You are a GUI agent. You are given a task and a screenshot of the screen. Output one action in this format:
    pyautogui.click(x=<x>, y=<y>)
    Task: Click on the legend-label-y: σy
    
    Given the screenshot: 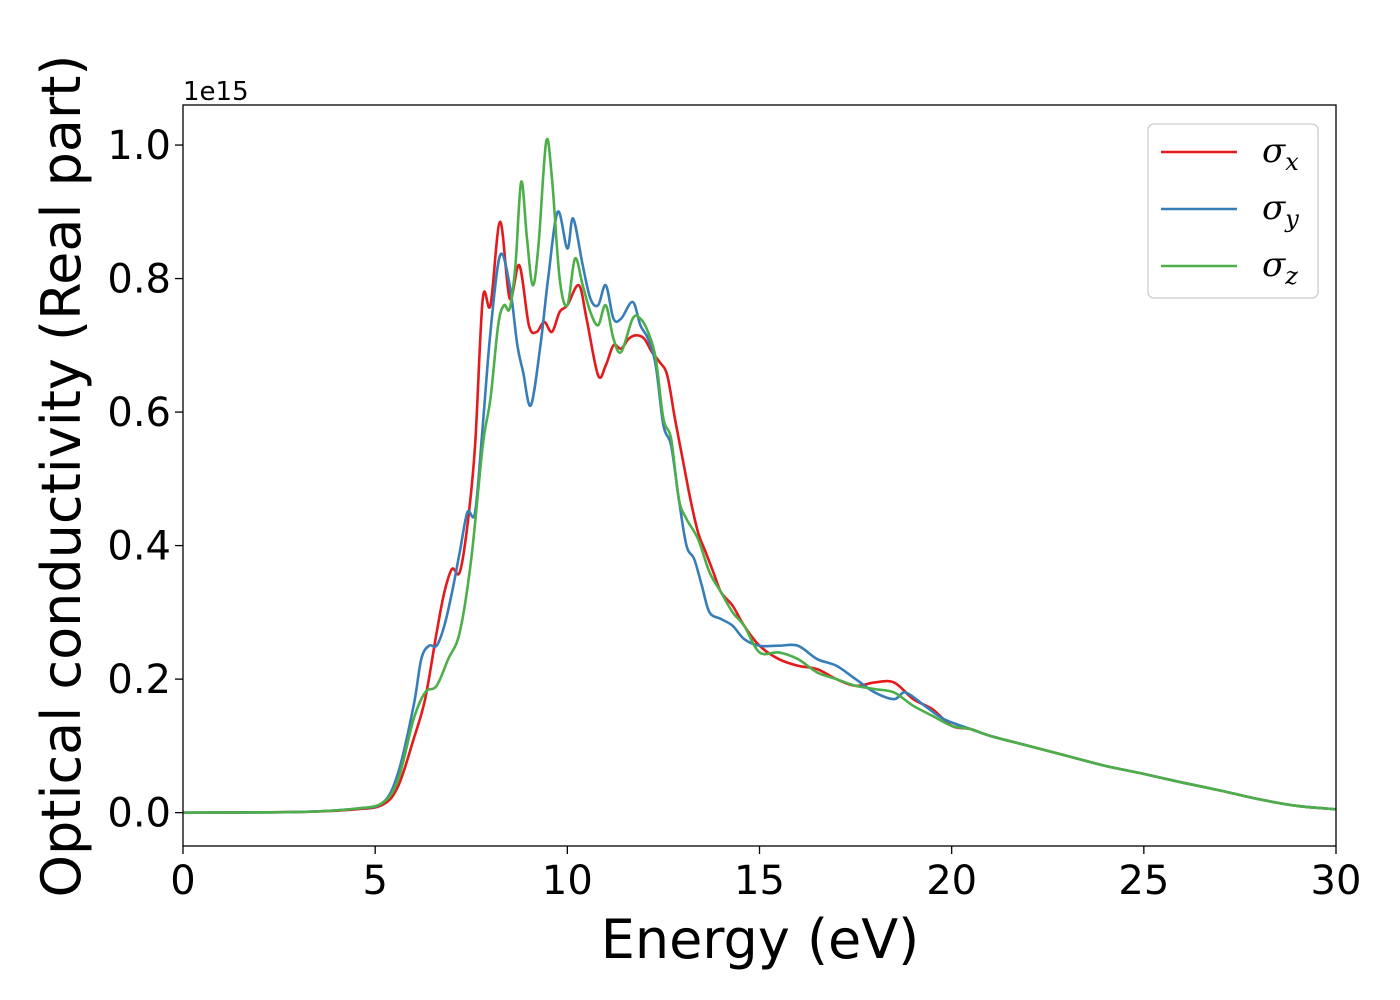 What is the action you would take?
    pyautogui.click(x=1280, y=210)
    